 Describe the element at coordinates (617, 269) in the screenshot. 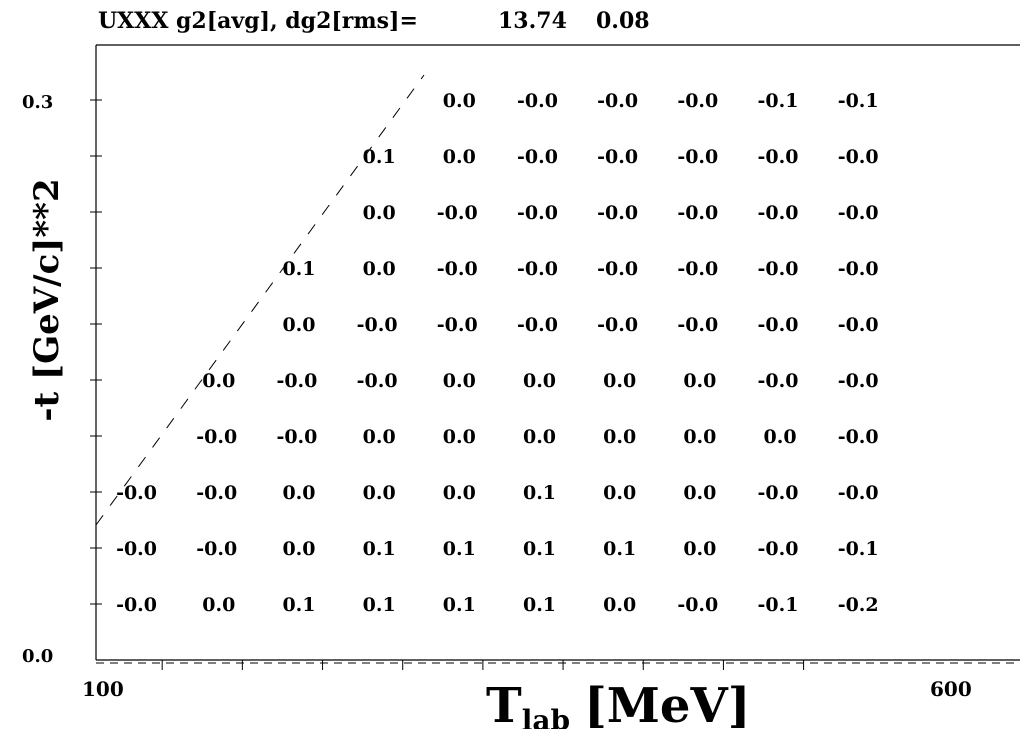

I see `cell-value-r3-c6: -0.0` at that location.